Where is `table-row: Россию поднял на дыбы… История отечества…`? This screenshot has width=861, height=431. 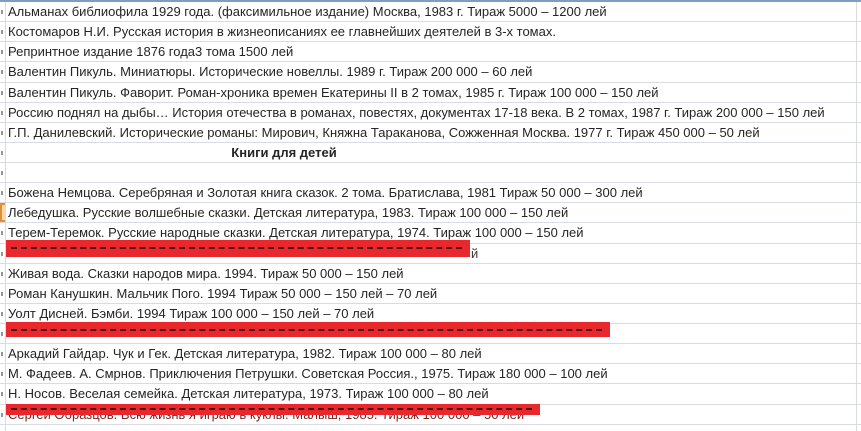
table-row: Россию поднял на дыбы… История отечества… is located at coordinates (430, 113).